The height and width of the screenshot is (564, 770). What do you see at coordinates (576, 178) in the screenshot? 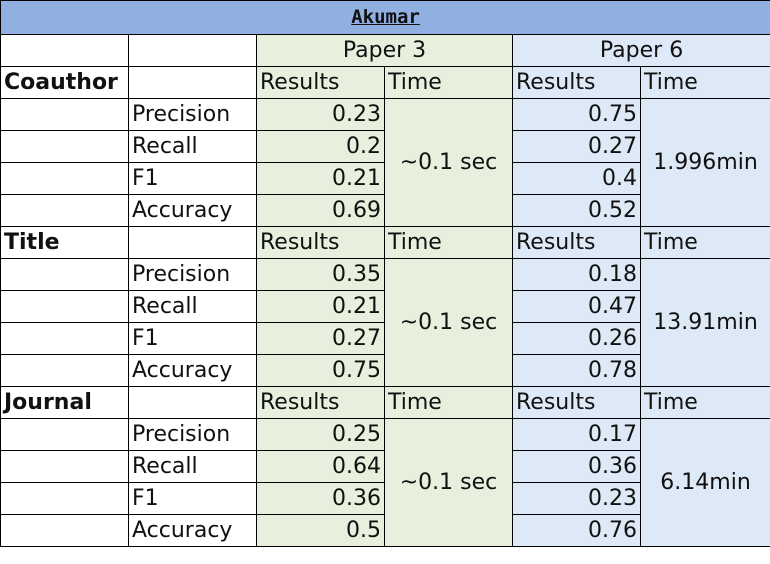
I see `paper6-result: 0.4` at bounding box center [576, 178].